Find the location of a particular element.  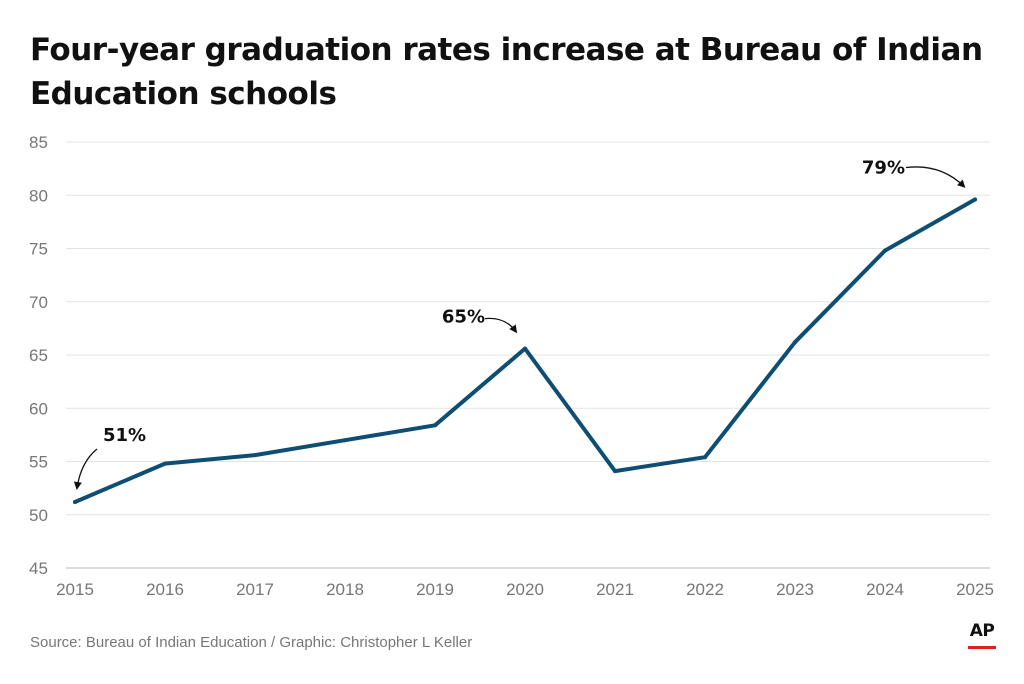

ap-logo-text: AP is located at coordinates (982, 631).